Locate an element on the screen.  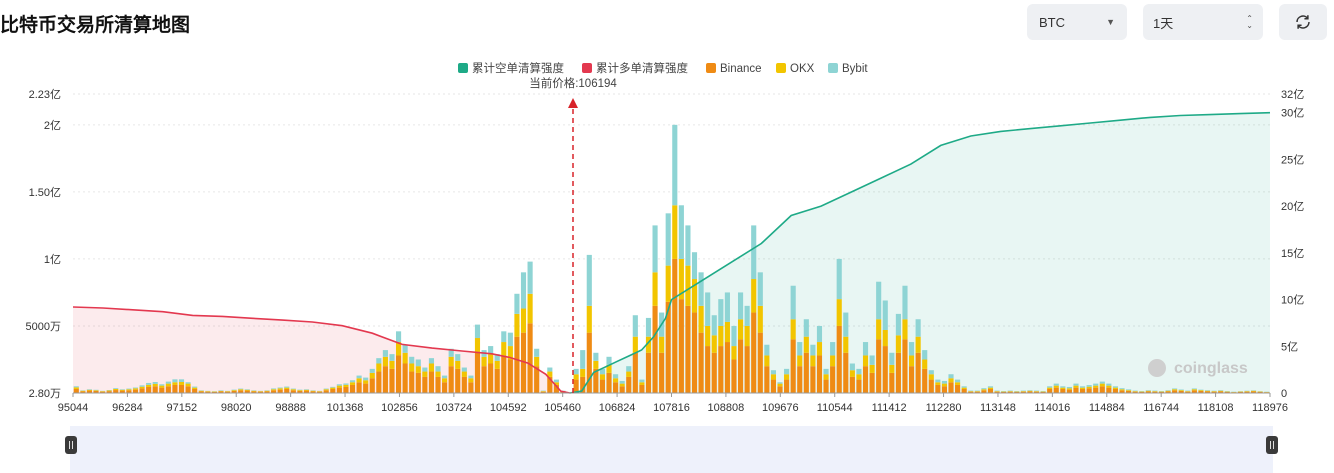
right-axis-tick: 0 is located at coordinates (1284, 394).